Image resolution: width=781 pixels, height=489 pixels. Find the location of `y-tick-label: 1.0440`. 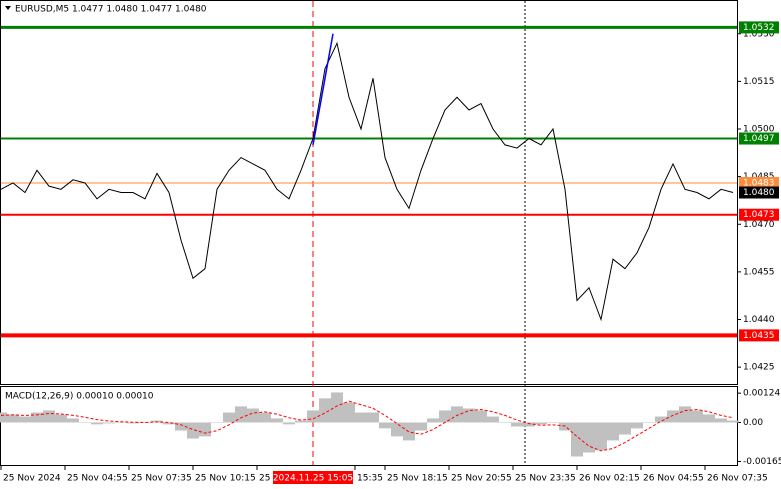

y-tick-label: 1.0440 is located at coordinates (759, 320).